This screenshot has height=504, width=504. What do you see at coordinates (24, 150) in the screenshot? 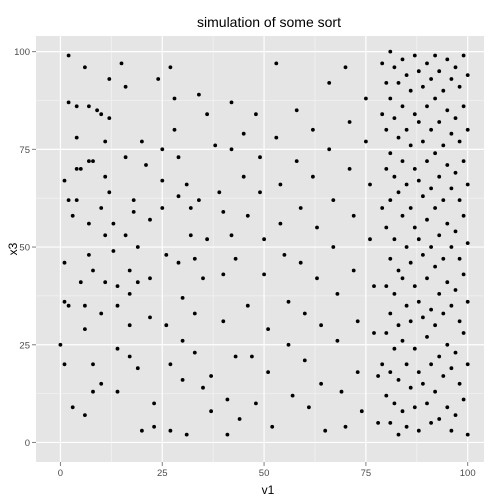
I see `y-tick-label: 75` at bounding box center [24, 150].